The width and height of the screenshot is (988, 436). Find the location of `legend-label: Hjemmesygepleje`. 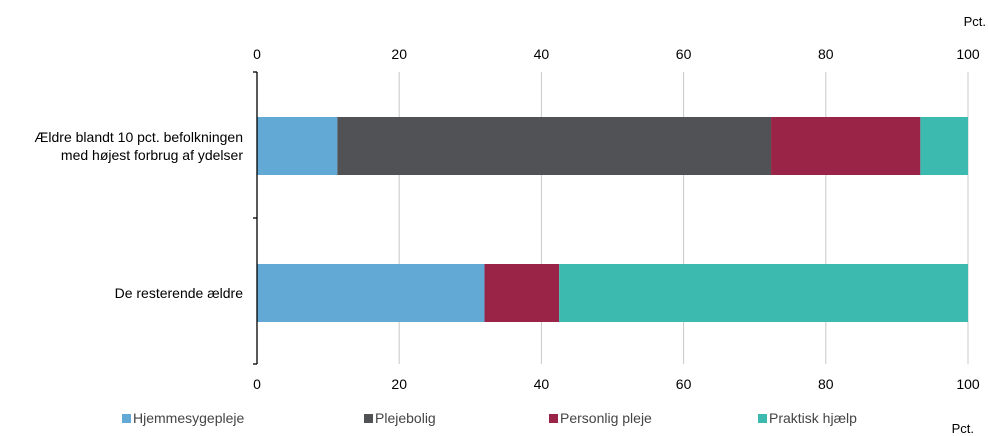

legend-label: Hjemmesygepleje is located at coordinates (188, 418).